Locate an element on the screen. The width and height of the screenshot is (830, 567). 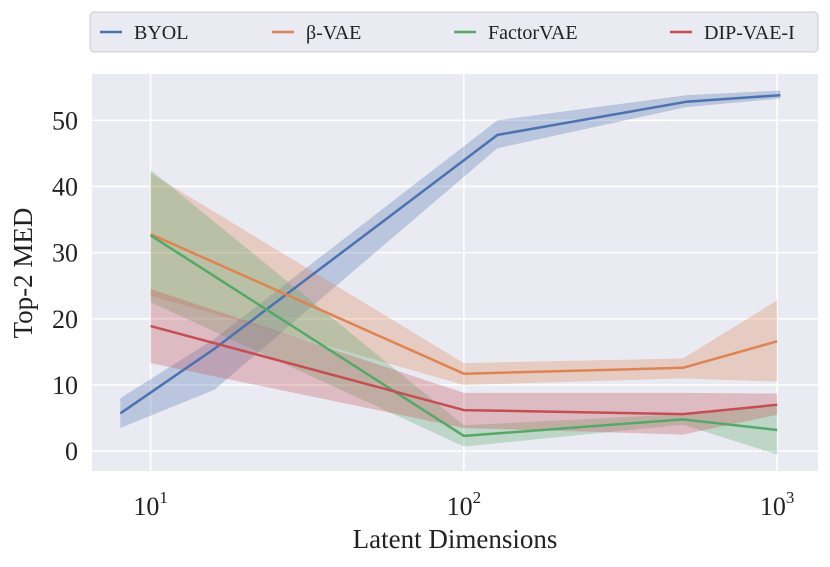
x-tick-label: 10² is located at coordinates (464, 504).